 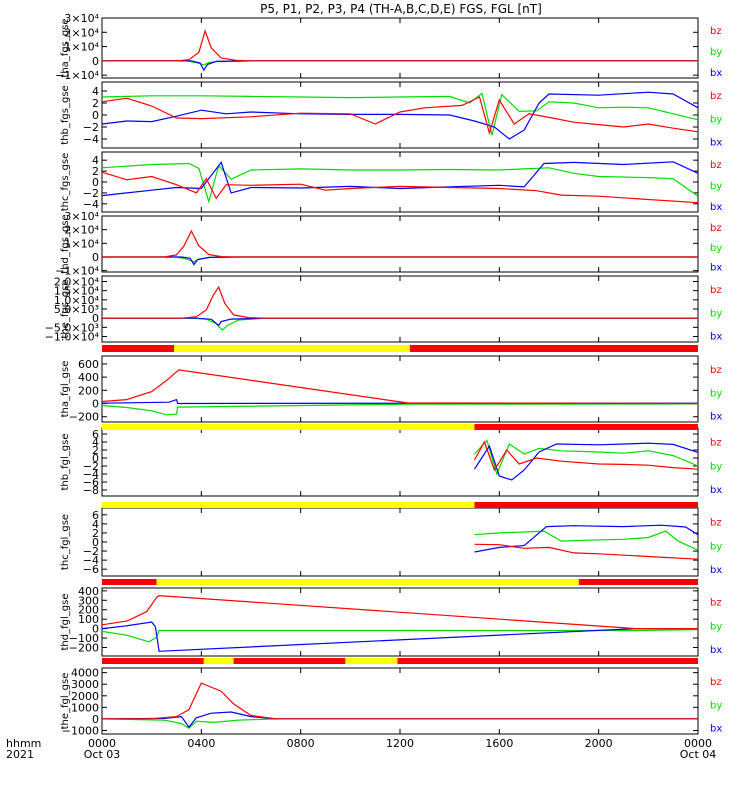 I want to click on x-tick-label: 0400, so click(x=201, y=743).